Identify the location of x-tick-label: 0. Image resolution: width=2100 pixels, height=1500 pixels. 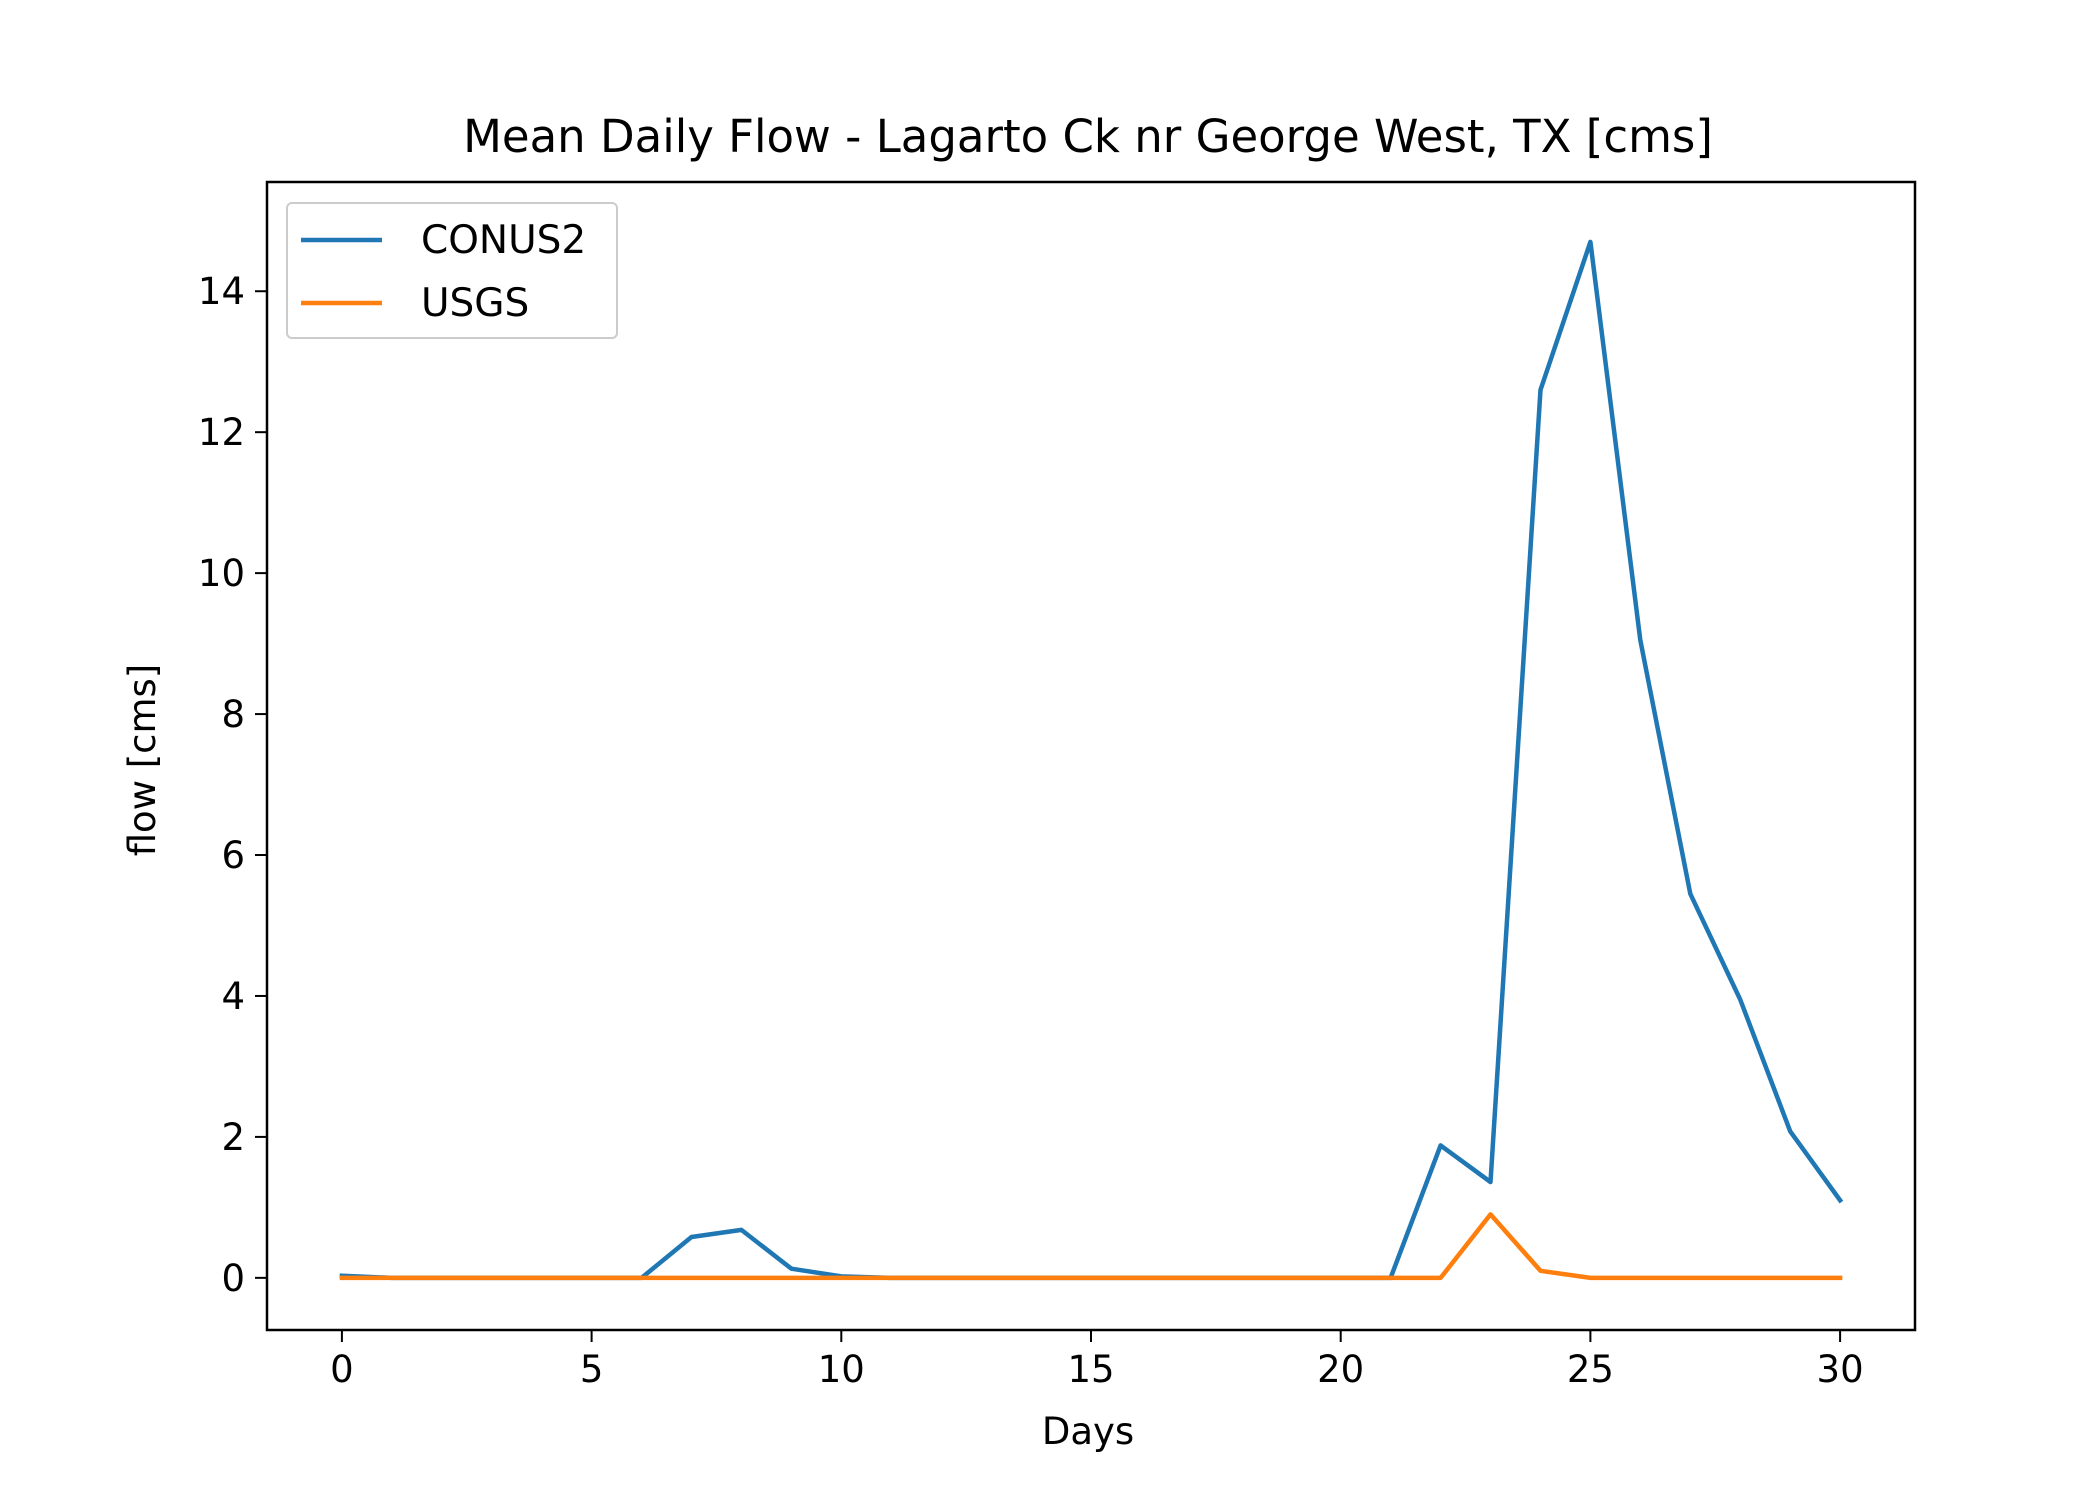
(342, 1369).